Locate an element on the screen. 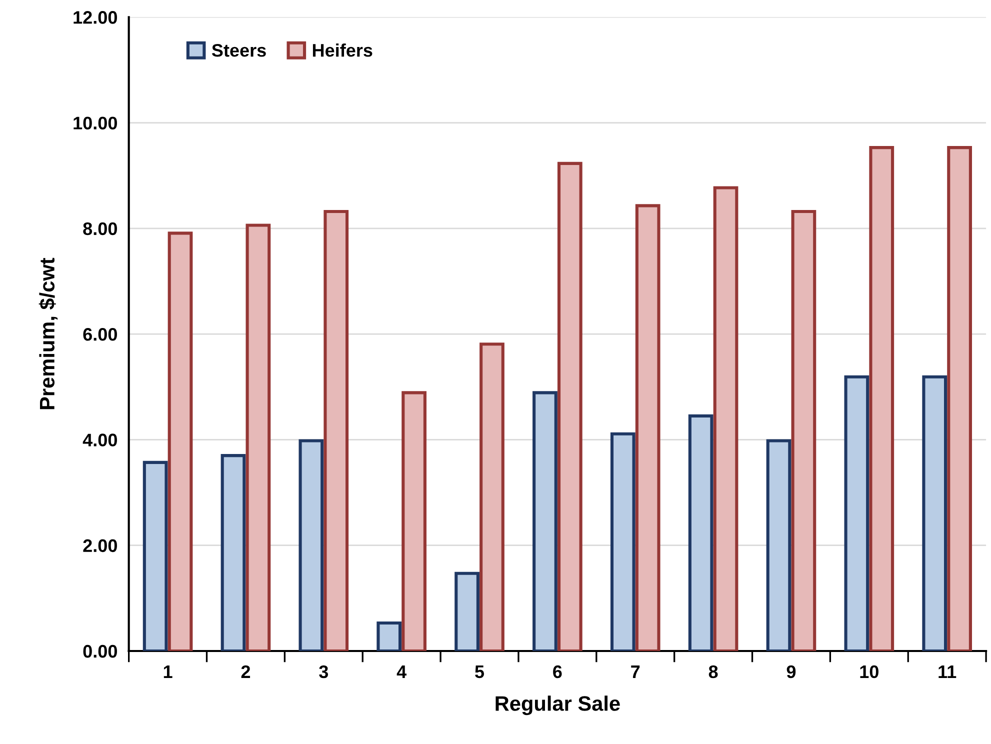 This screenshot has width=991, height=744. x-axis-title: Regular Sale is located at coordinates (558, 706).